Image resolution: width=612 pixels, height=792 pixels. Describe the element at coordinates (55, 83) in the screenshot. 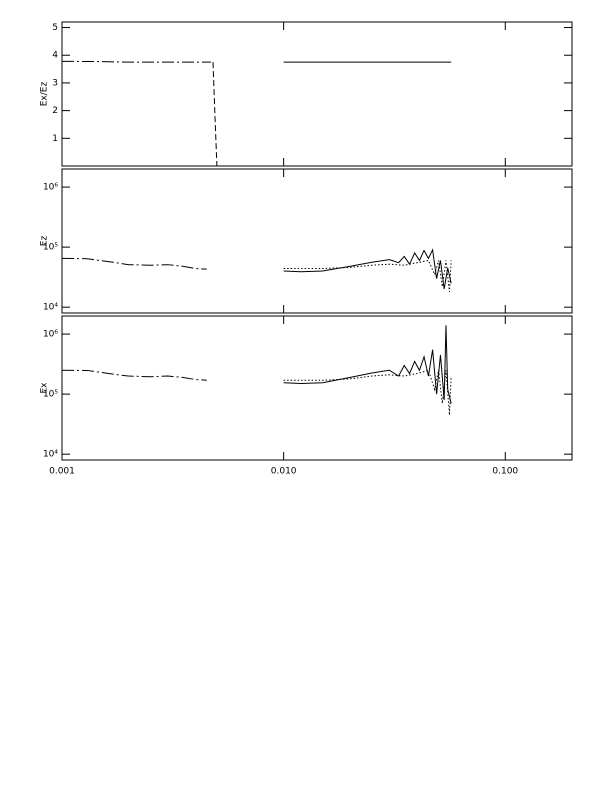

I see `y-tick-label: 3` at that location.